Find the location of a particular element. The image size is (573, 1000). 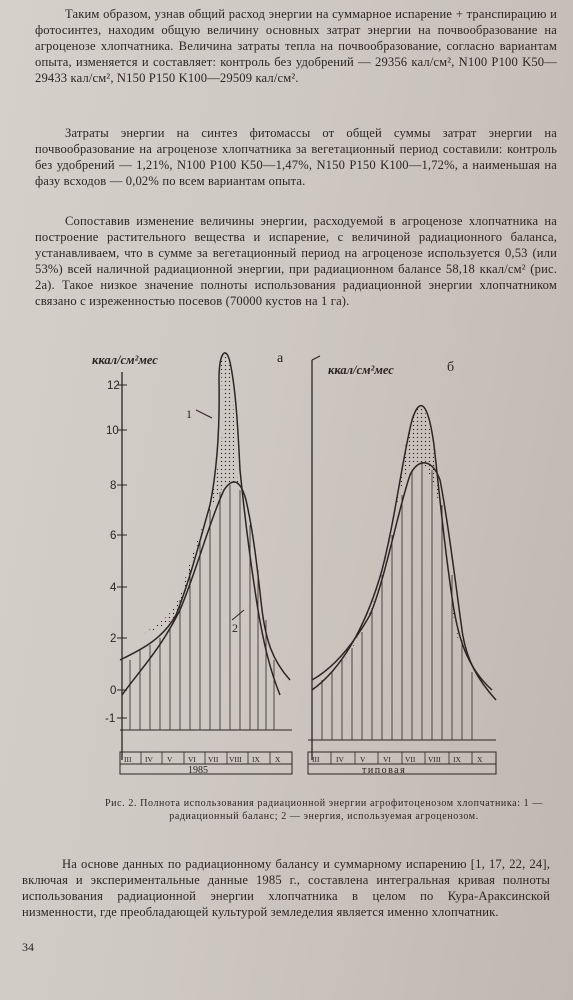

y-tick-6: 6 is located at coordinates (113, 536).